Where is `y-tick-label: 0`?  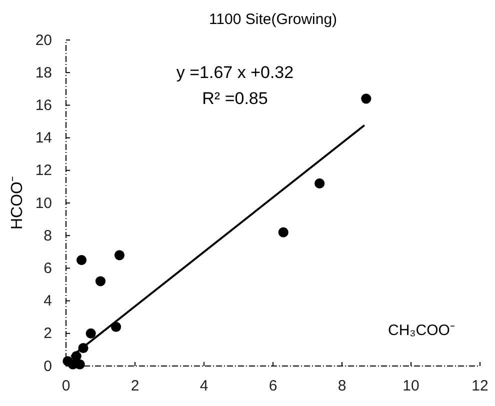 y-tick-label: 0 is located at coordinates (48, 366).